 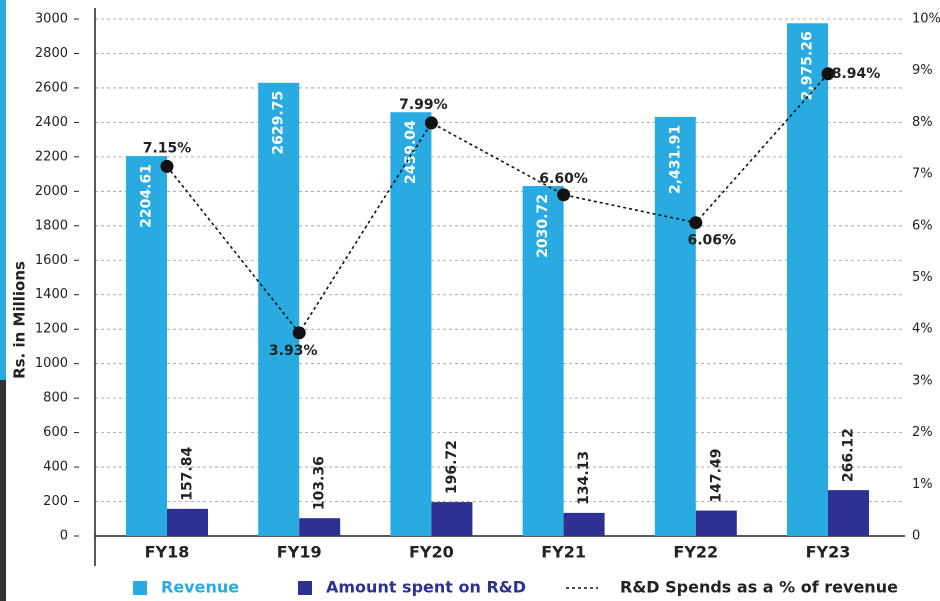 What do you see at coordinates (299, 552) in the screenshot?
I see `x-tick-label: FY19` at bounding box center [299, 552].